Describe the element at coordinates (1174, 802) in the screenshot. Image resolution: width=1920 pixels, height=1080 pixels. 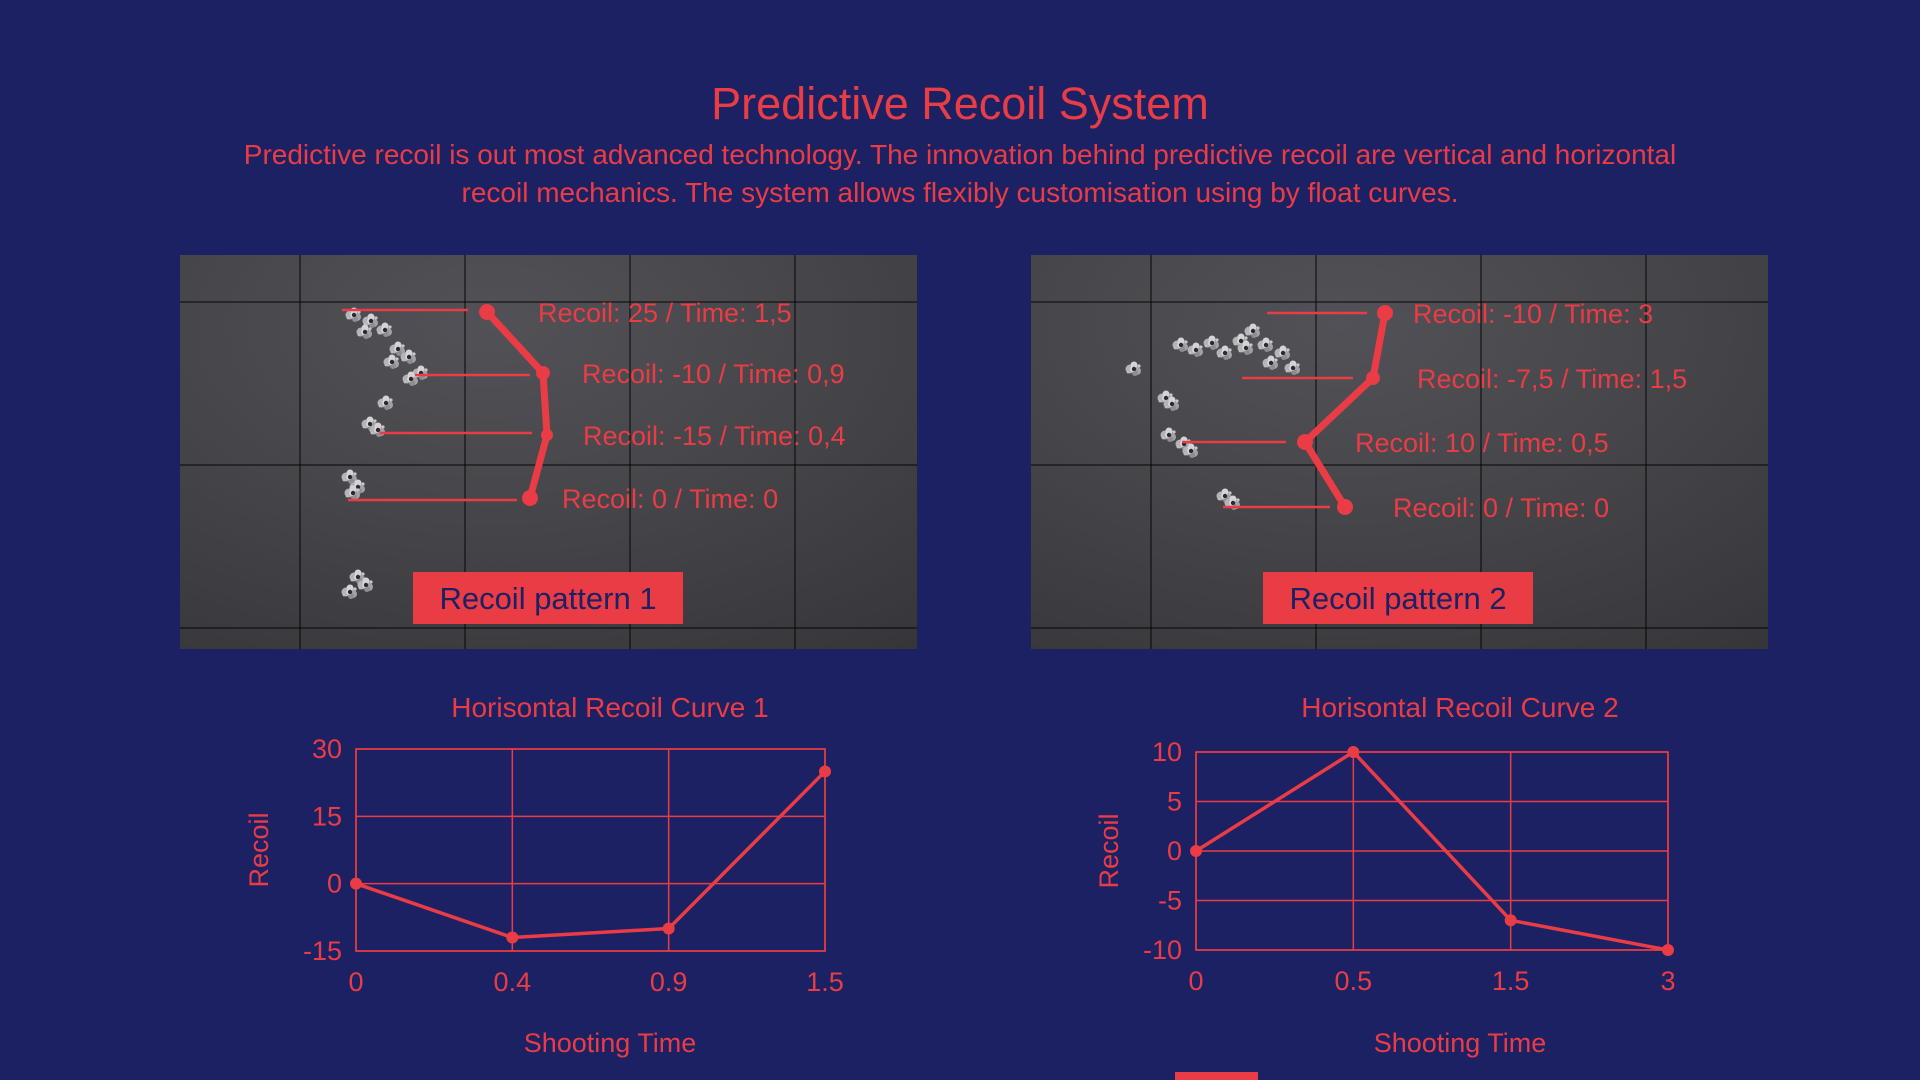
I see `y-tick-label: 5` at that location.